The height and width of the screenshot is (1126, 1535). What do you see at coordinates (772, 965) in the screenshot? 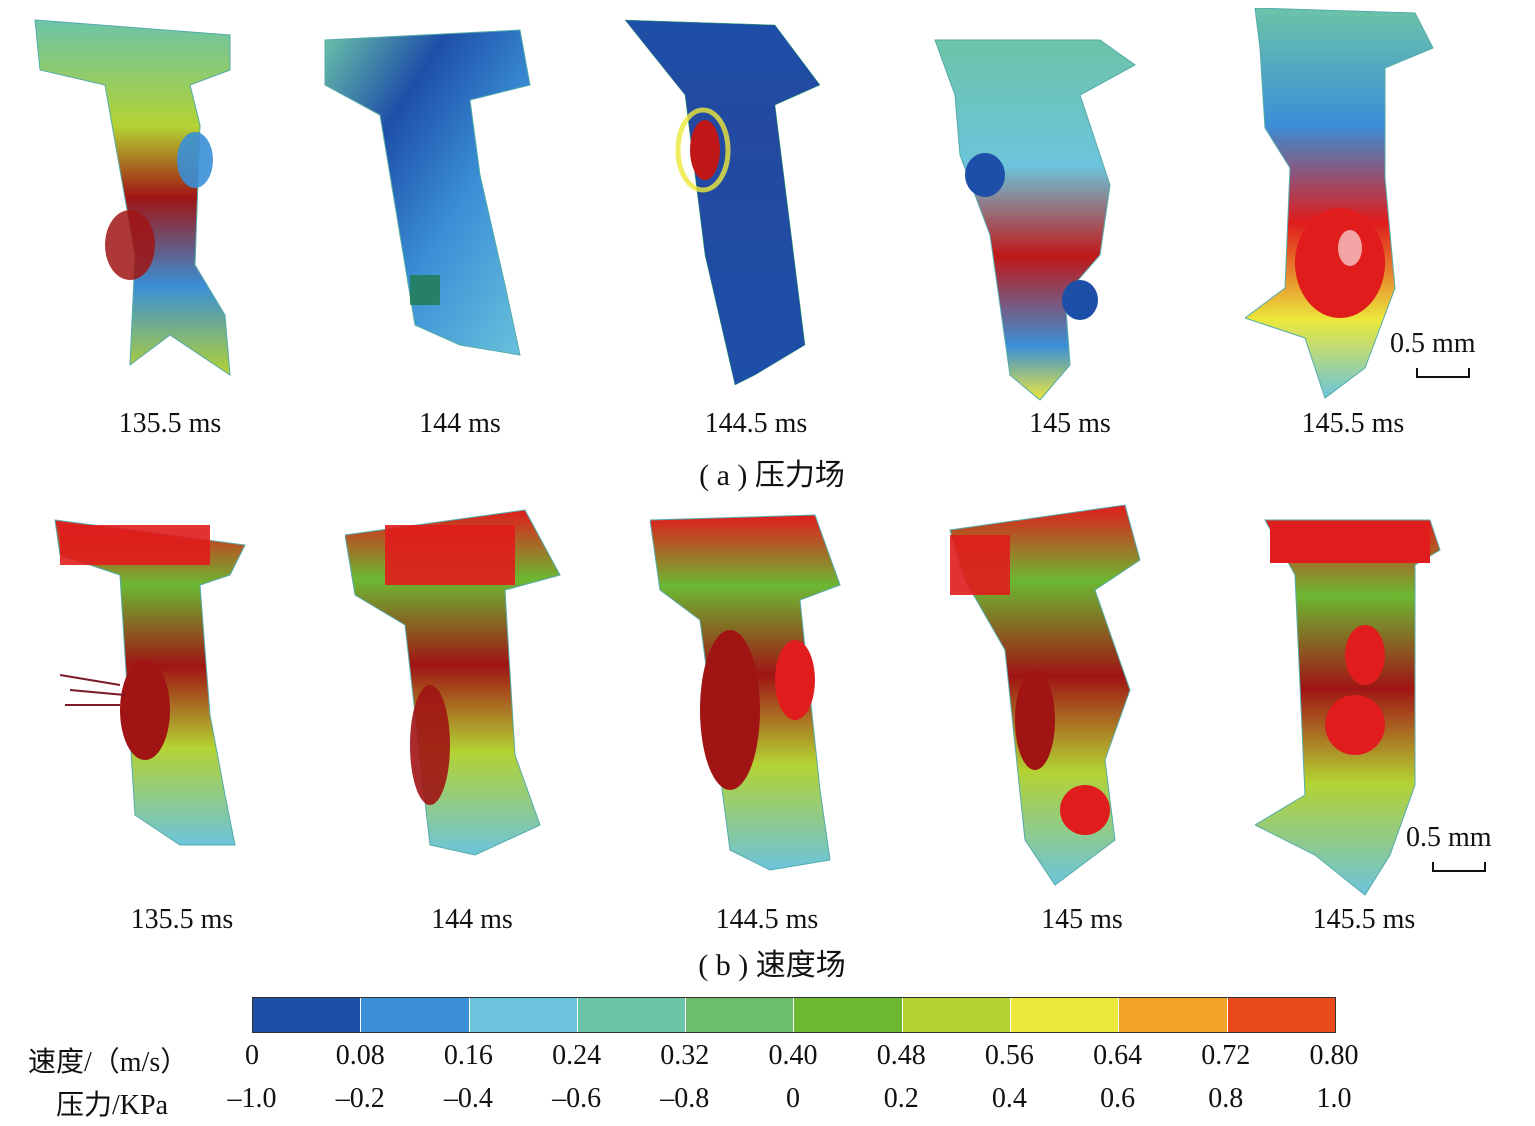
I see `caption-b: ( b ) 速度场` at bounding box center [772, 965].